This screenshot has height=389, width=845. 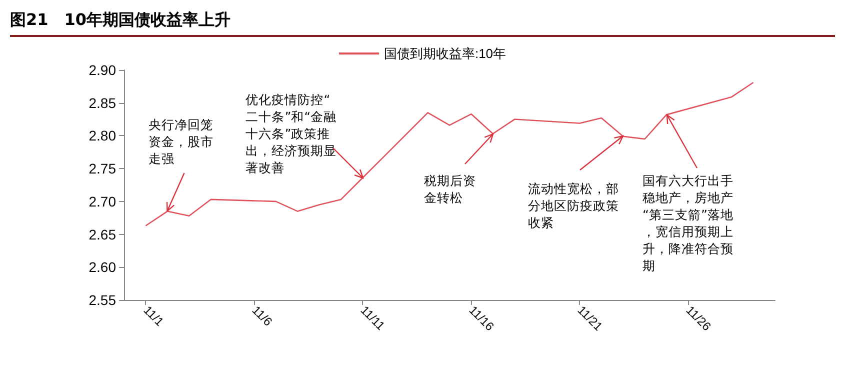 What do you see at coordinates (102, 102) in the screenshot?
I see `y-tick-label: 2.85` at bounding box center [102, 102].